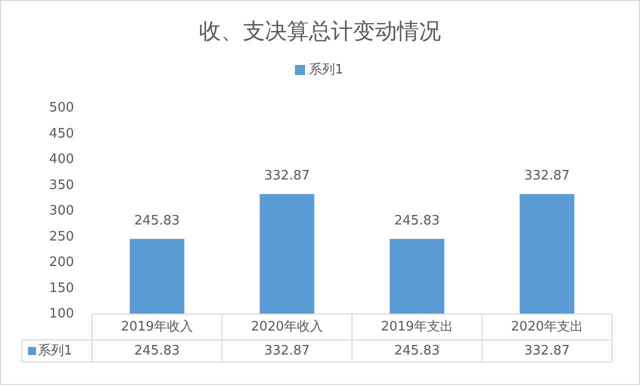 The height and width of the screenshot is (385, 640). Describe the element at coordinates (287, 327) in the screenshot. I see `x-tick-label: 2020年收入` at that location.